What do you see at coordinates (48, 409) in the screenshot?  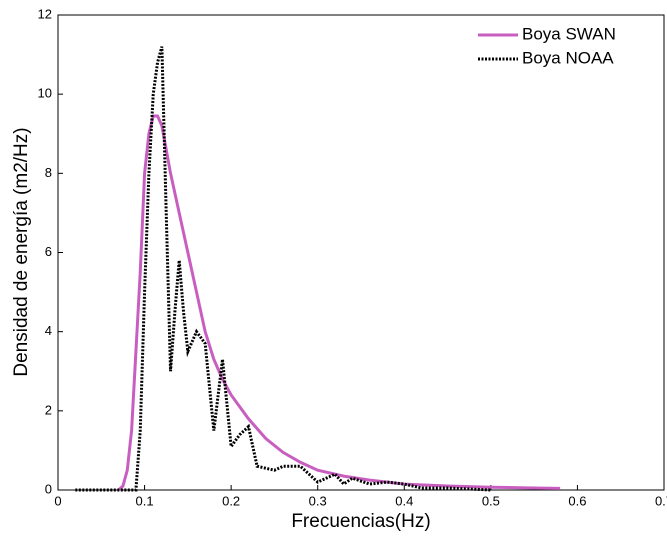 I see `y-tick-label: 2` at bounding box center [48, 409].